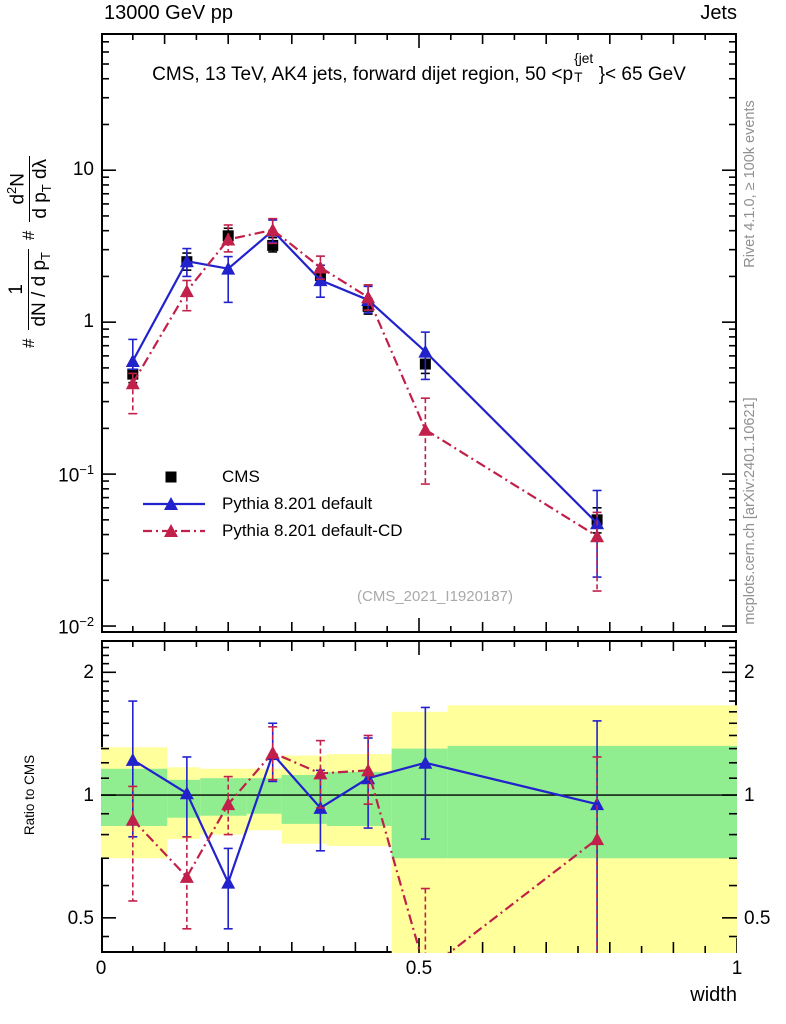  Describe the element at coordinates (757, 918) in the screenshot. I see `ratio-y-tick-label-right: 0.5` at that location.